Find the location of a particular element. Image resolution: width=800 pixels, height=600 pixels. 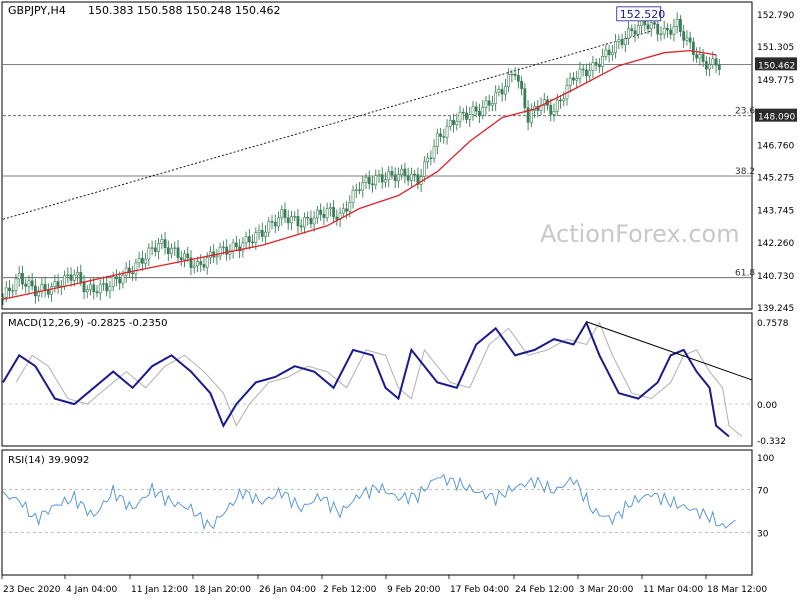

level-price-badge is located at coordinates (776, 115).